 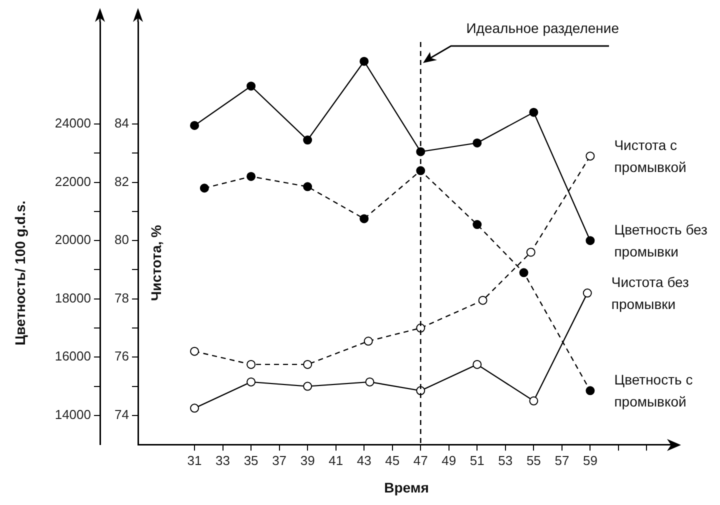 I want to click on y2-tick-label: 74, so click(x=121, y=414).